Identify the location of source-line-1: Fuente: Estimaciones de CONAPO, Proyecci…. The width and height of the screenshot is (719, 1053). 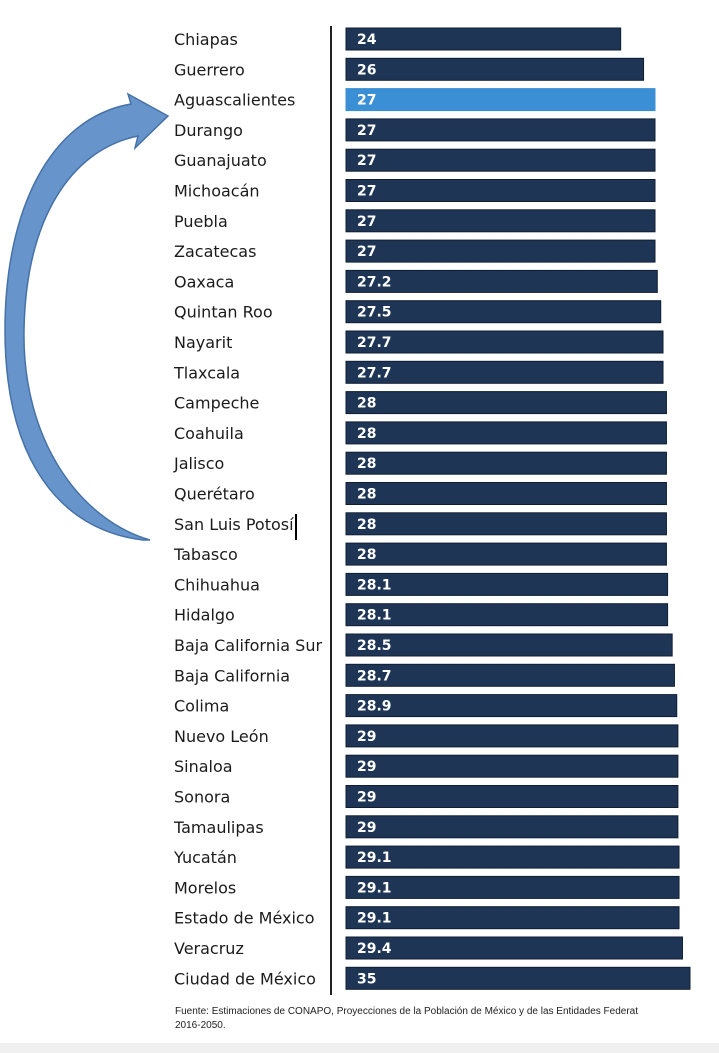
(407, 1011).